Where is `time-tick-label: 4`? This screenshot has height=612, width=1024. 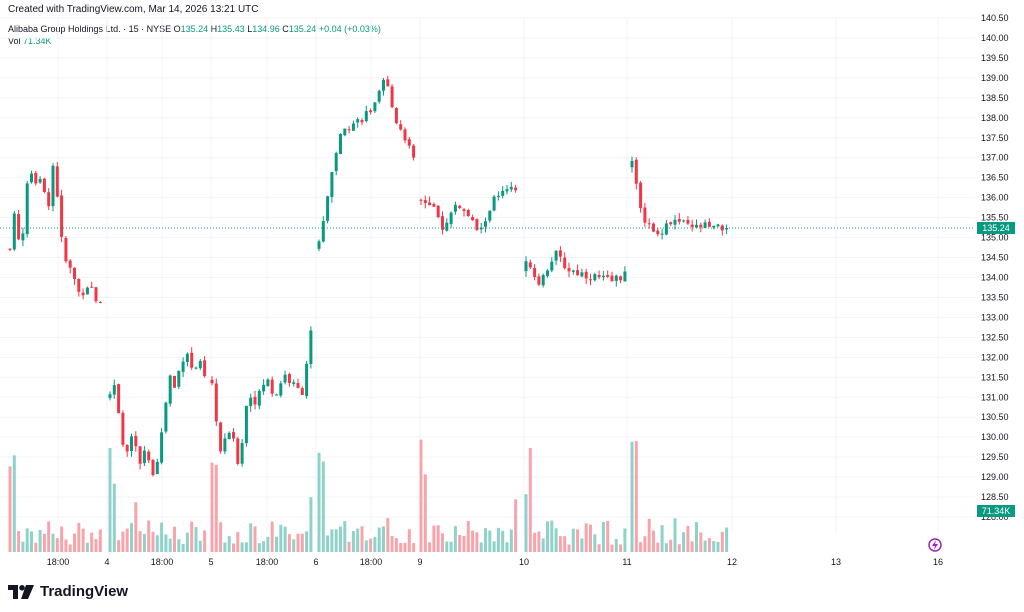 time-tick-label: 4 is located at coordinates (106, 562).